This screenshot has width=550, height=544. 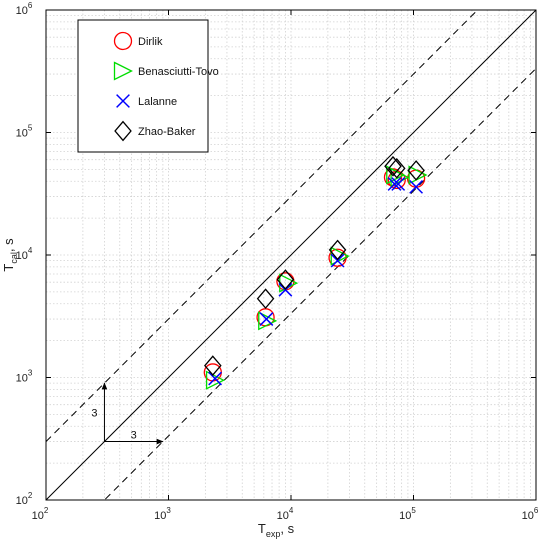 I want to click on x-tick-label-exponent: 3, so click(x=168, y=510).